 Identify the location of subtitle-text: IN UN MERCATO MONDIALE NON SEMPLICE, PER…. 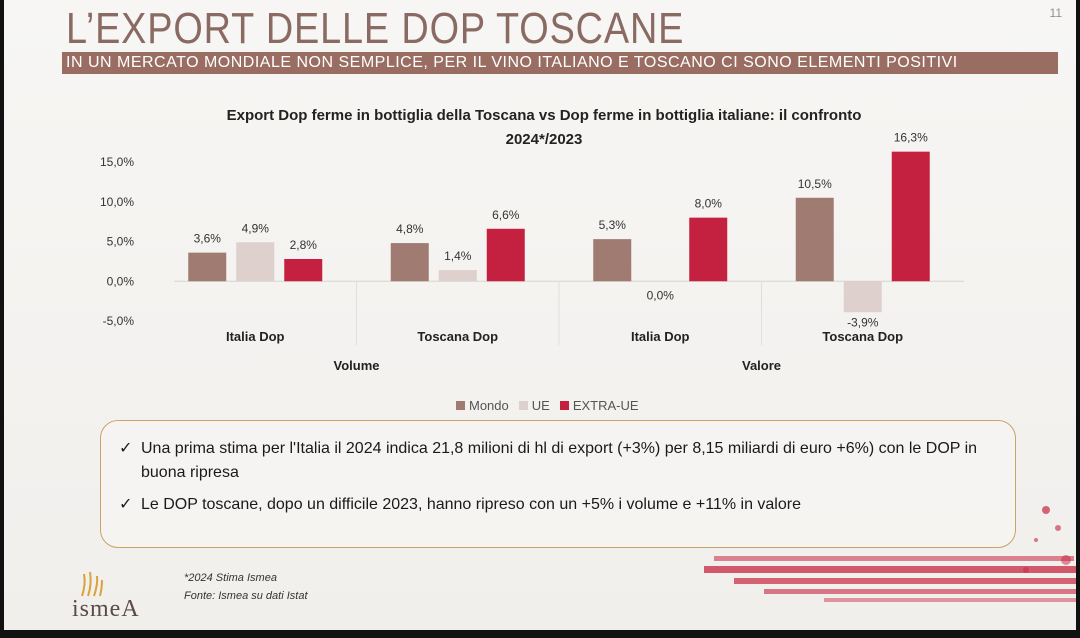
(512, 62).